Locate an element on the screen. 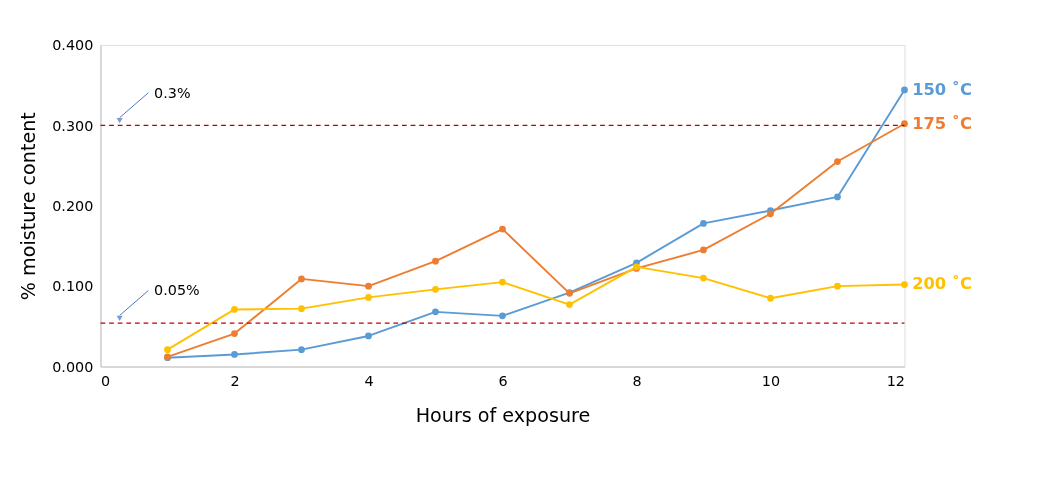 The height and width of the screenshot is (488, 1049). series-label: 200 ˚C is located at coordinates (942, 284).